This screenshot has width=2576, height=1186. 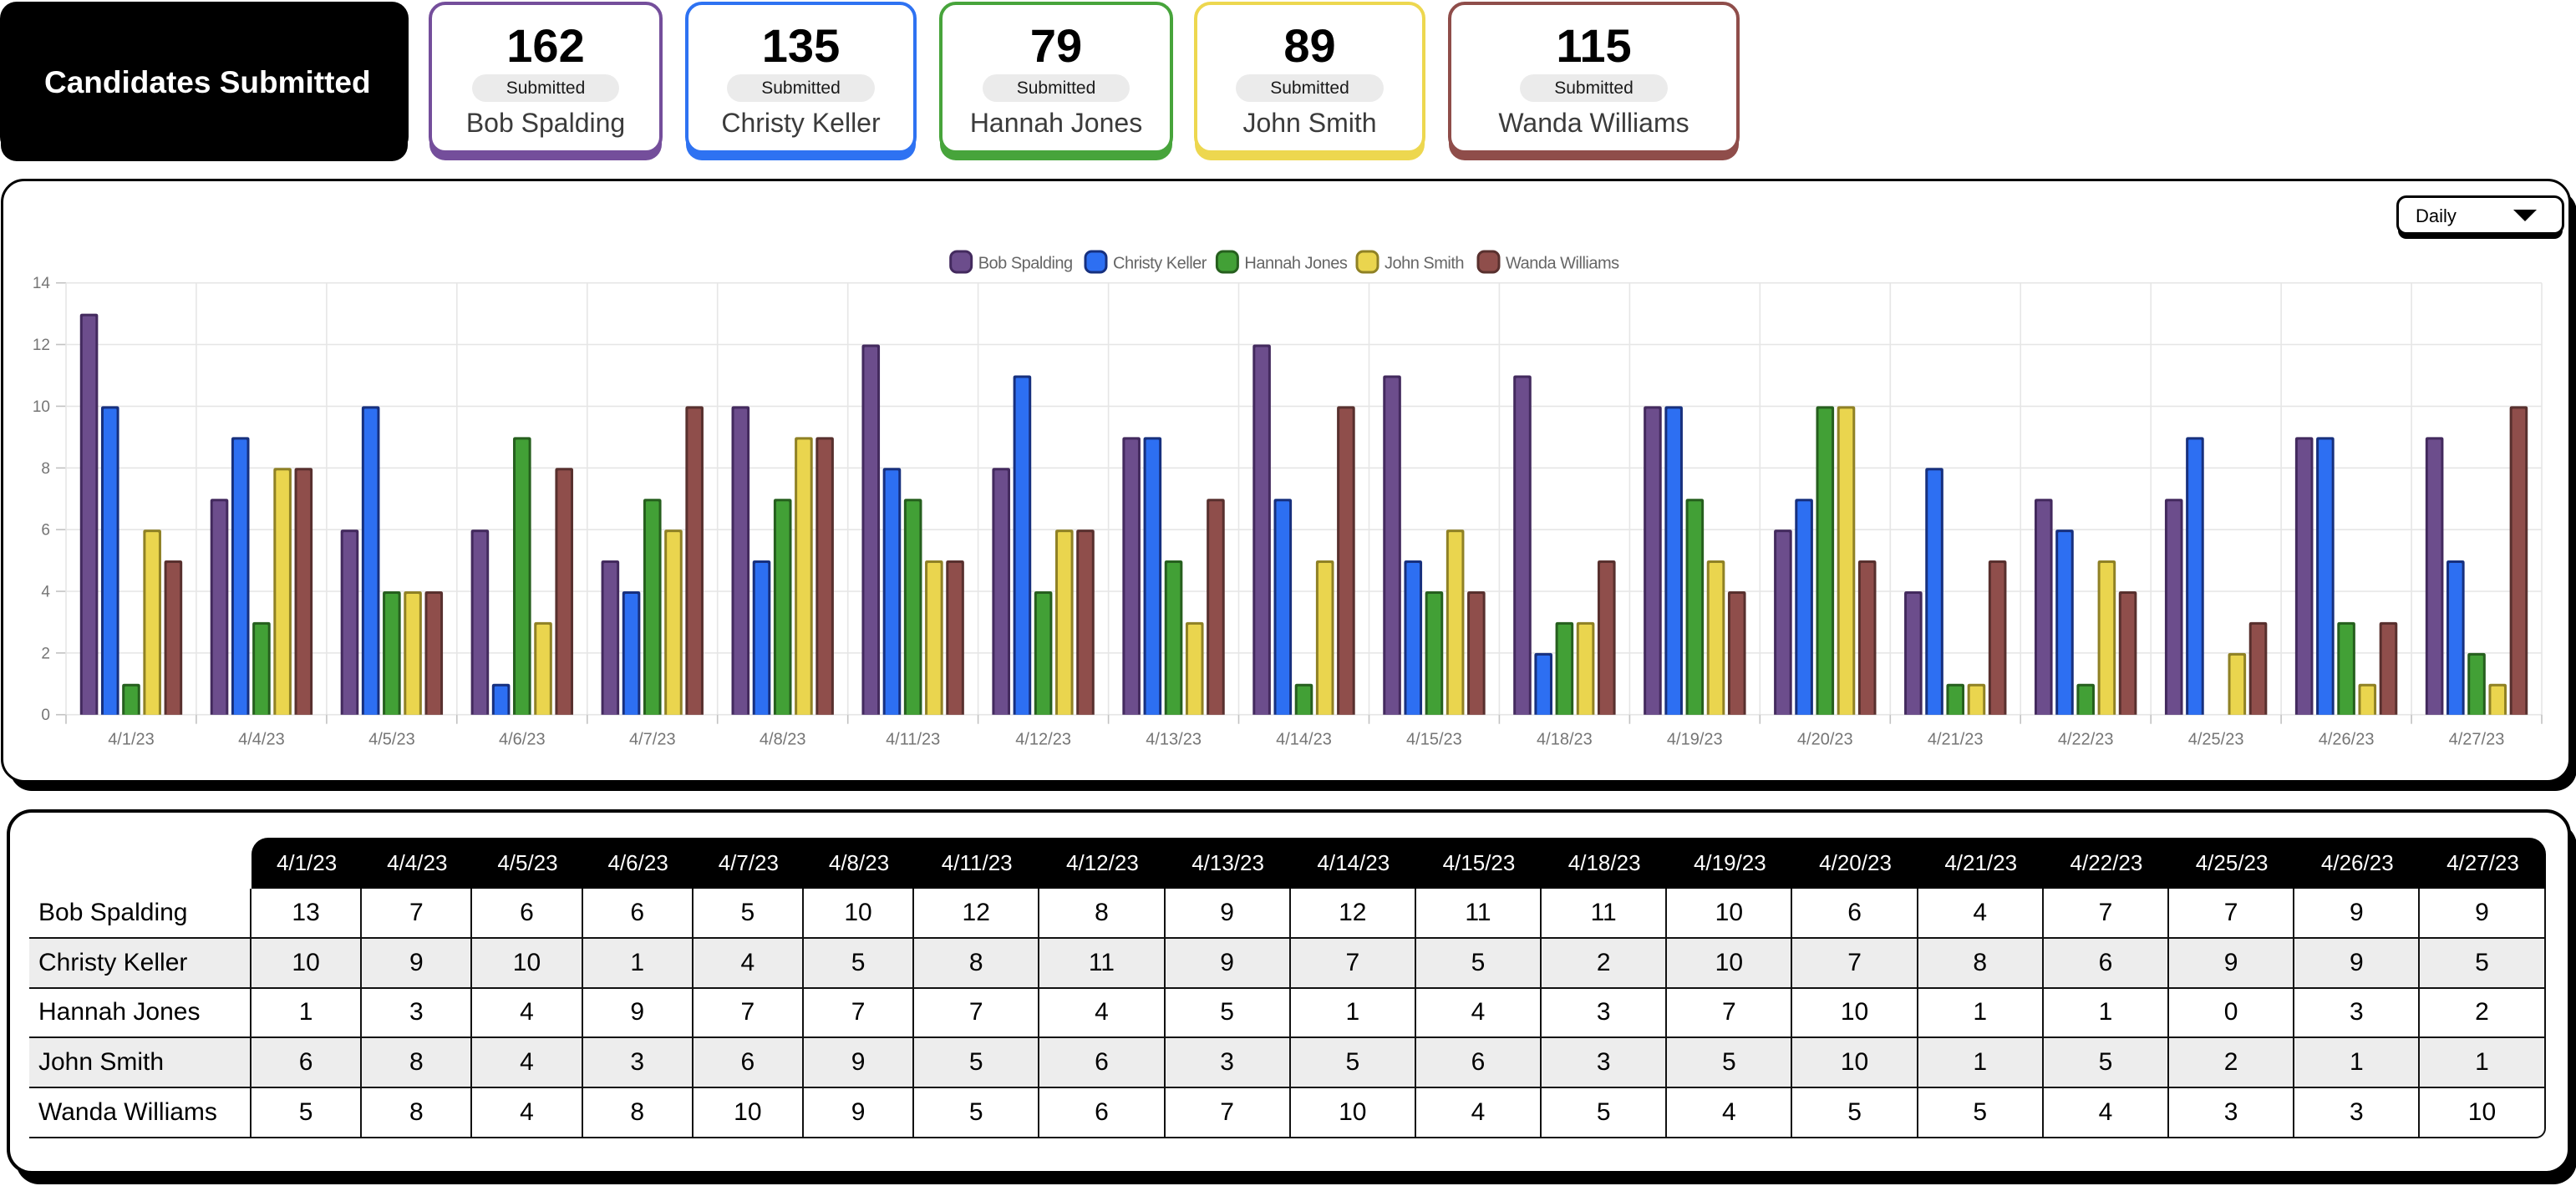 I want to click on svg-text: 12, so click(x=41, y=346).